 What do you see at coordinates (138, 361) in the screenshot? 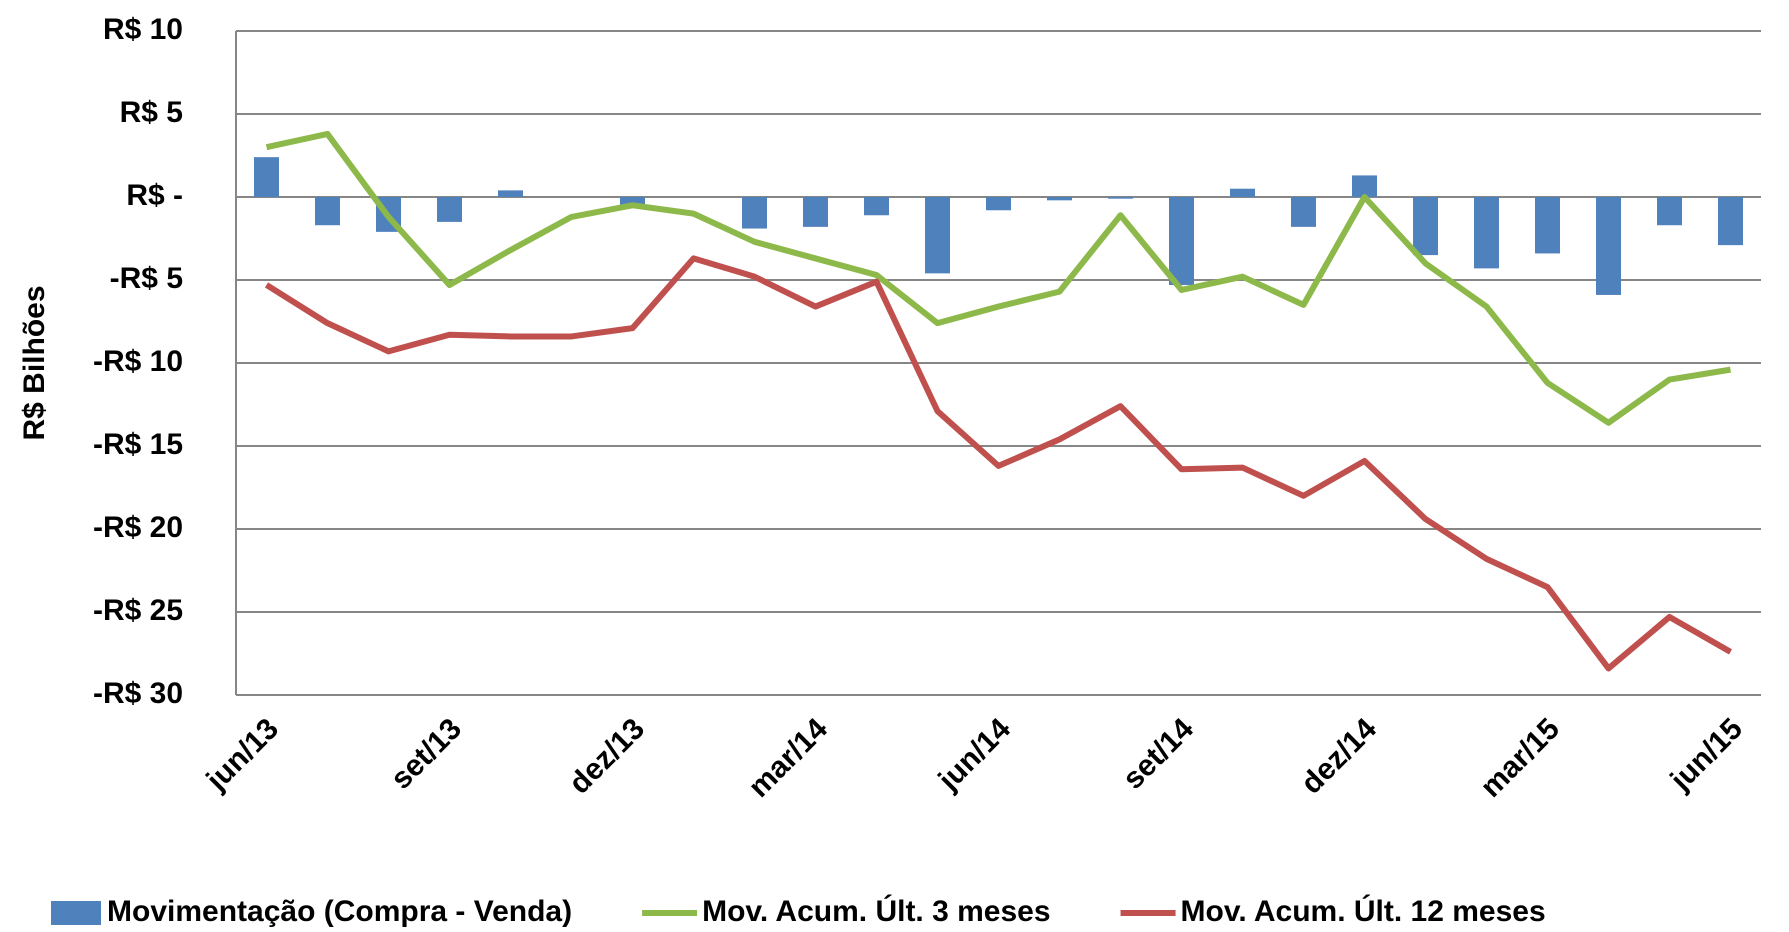
I see `y-tick-label: -R$ 10` at bounding box center [138, 361].